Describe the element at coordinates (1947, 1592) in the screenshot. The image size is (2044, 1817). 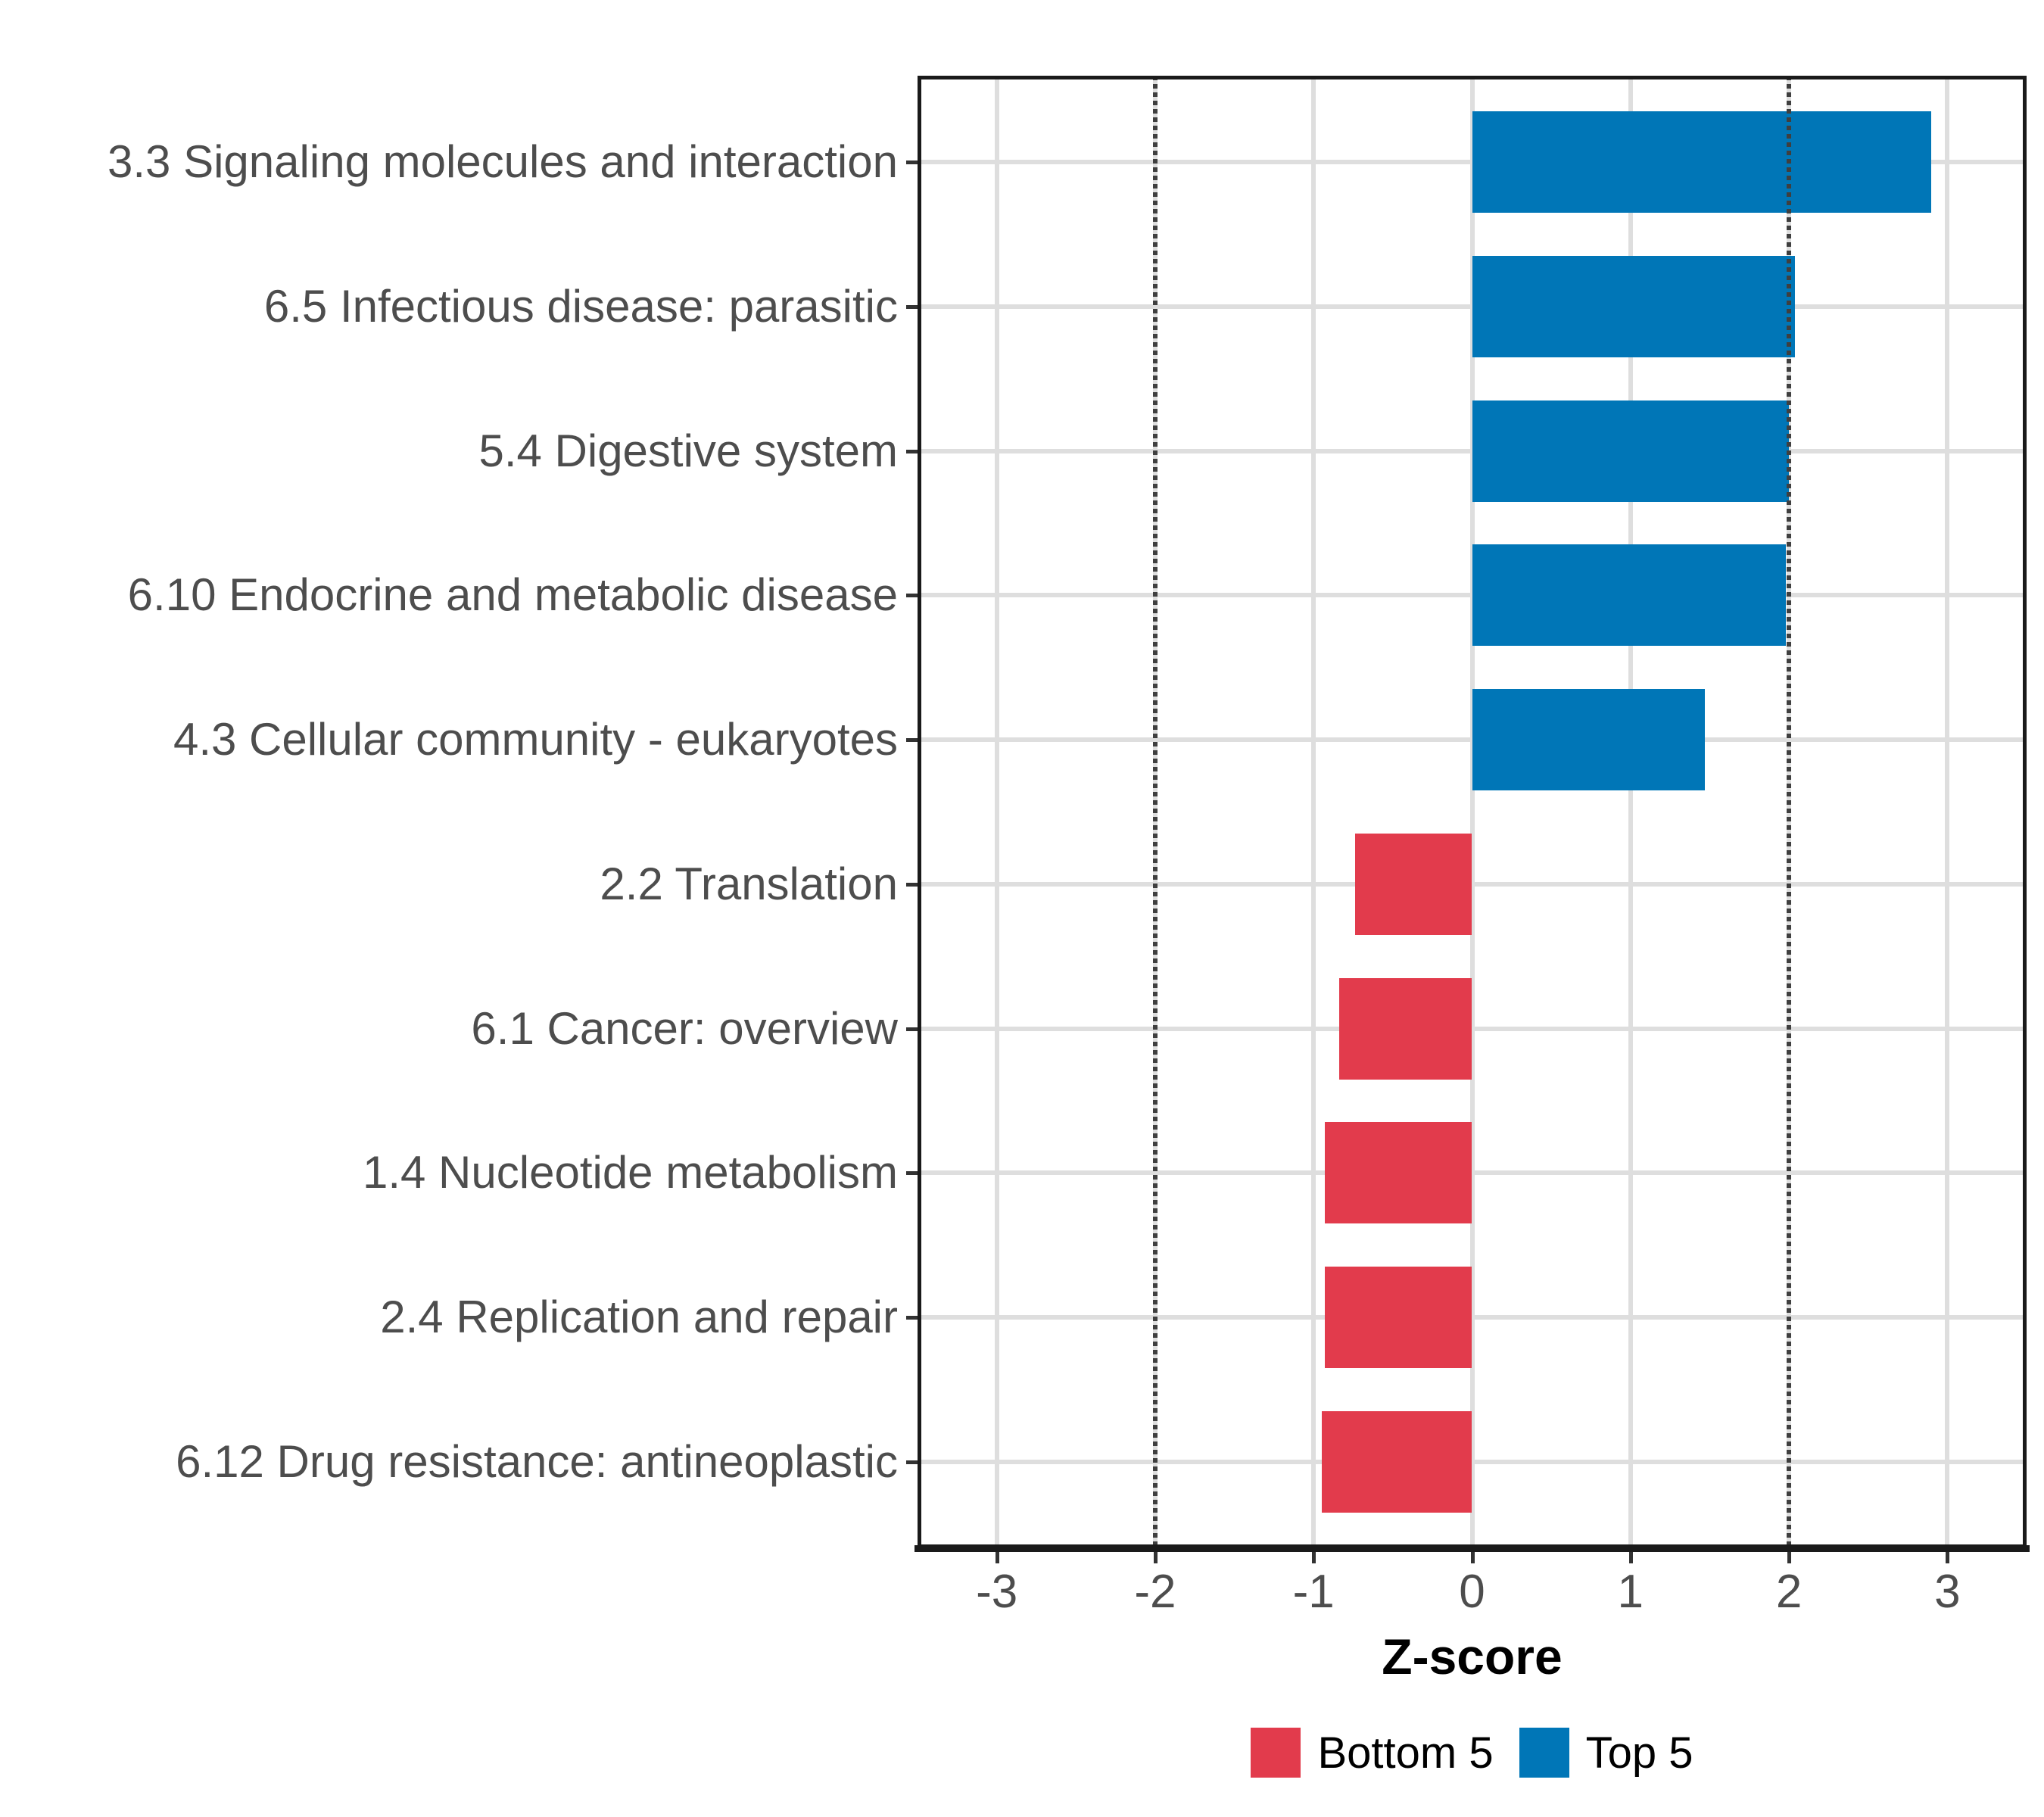
I see `x-tick-label: 3` at that location.